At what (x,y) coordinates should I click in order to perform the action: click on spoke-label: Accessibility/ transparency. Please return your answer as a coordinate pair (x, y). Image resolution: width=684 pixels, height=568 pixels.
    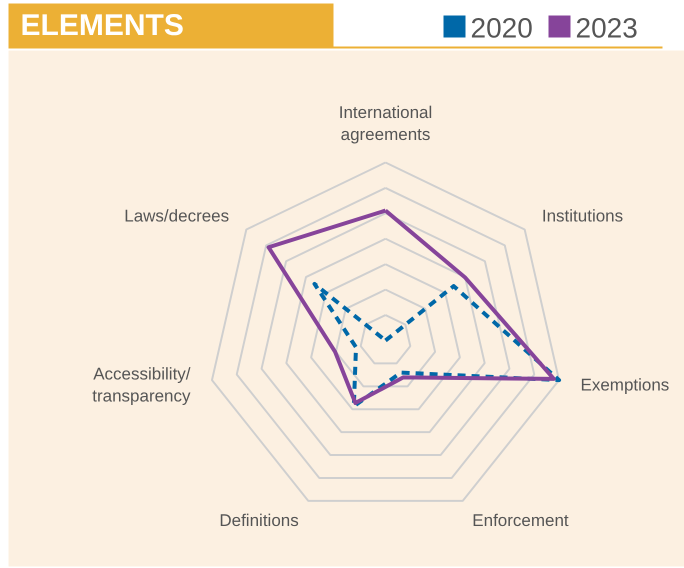
    Looking at the image, I should click on (142, 385).